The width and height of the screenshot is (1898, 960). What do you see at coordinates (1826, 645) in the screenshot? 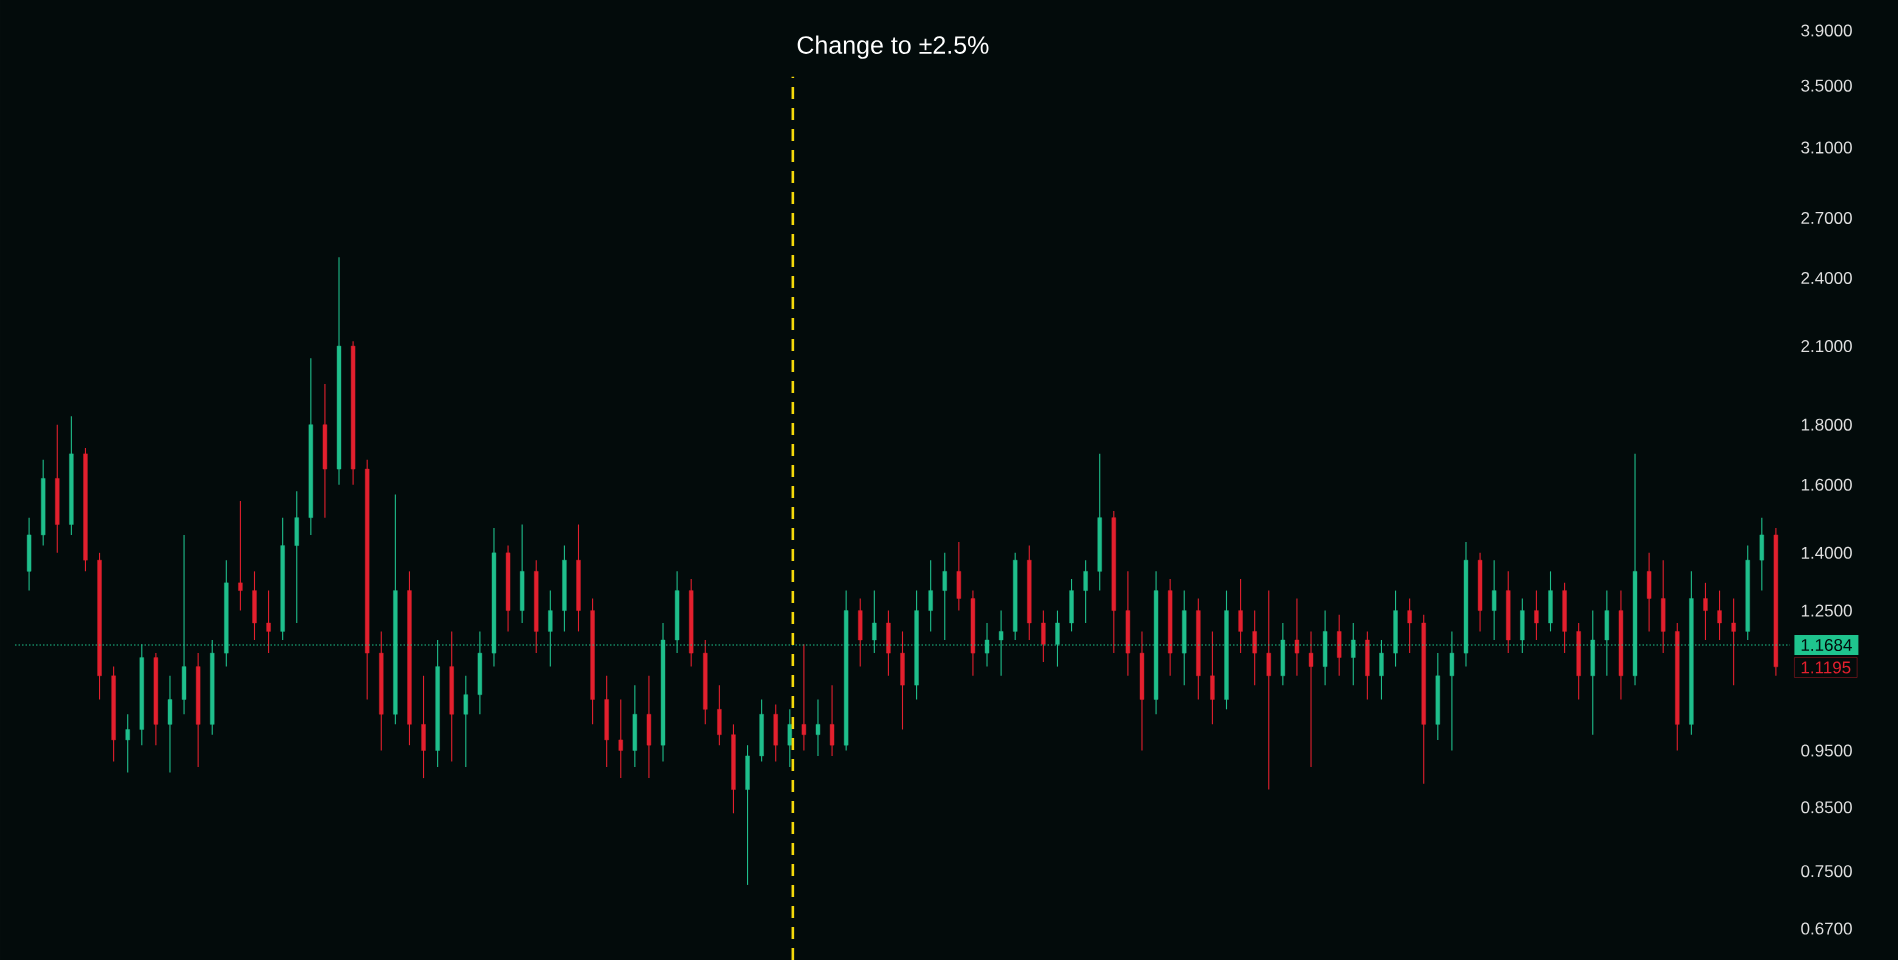
I see `ref-line-label: 1.1684` at bounding box center [1826, 645].